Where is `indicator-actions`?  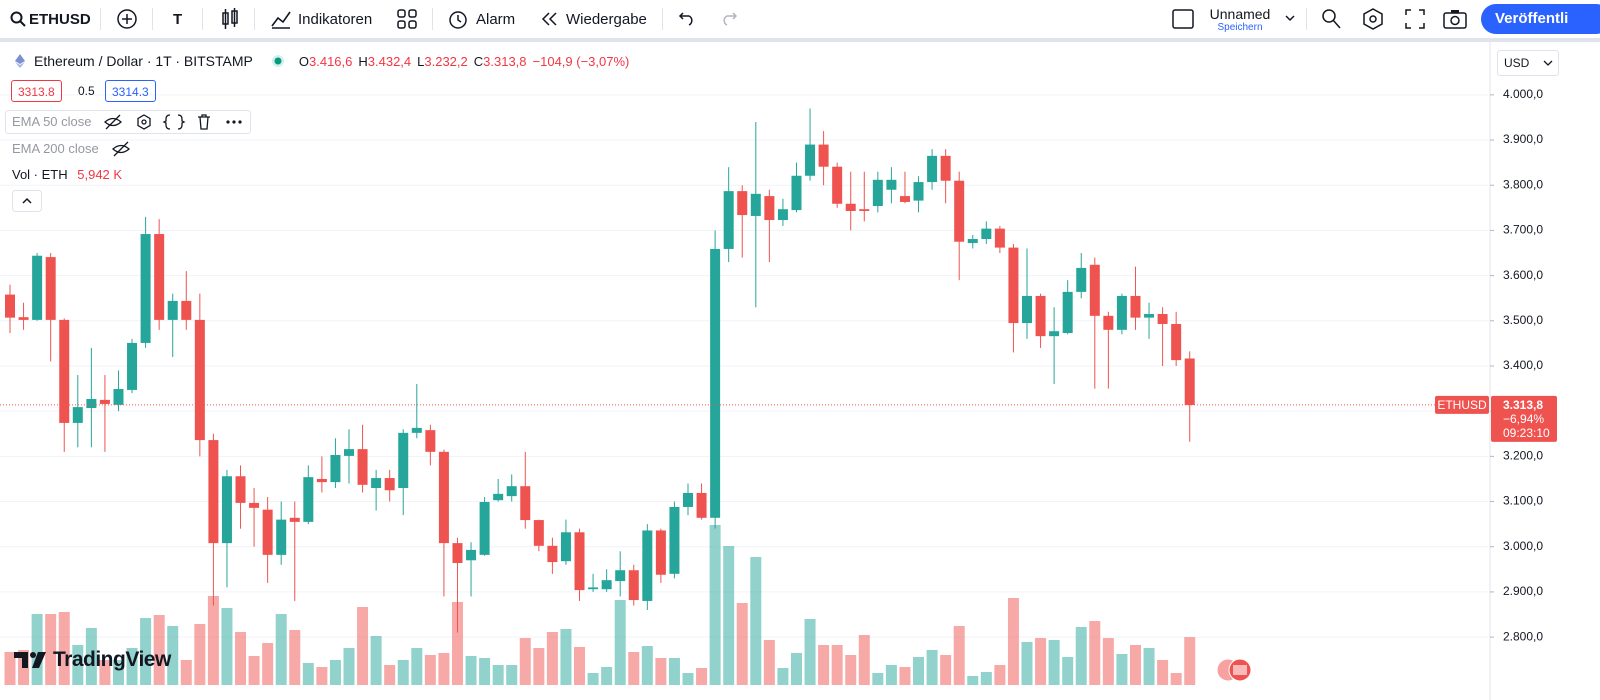 indicator-actions is located at coordinates (175, 122).